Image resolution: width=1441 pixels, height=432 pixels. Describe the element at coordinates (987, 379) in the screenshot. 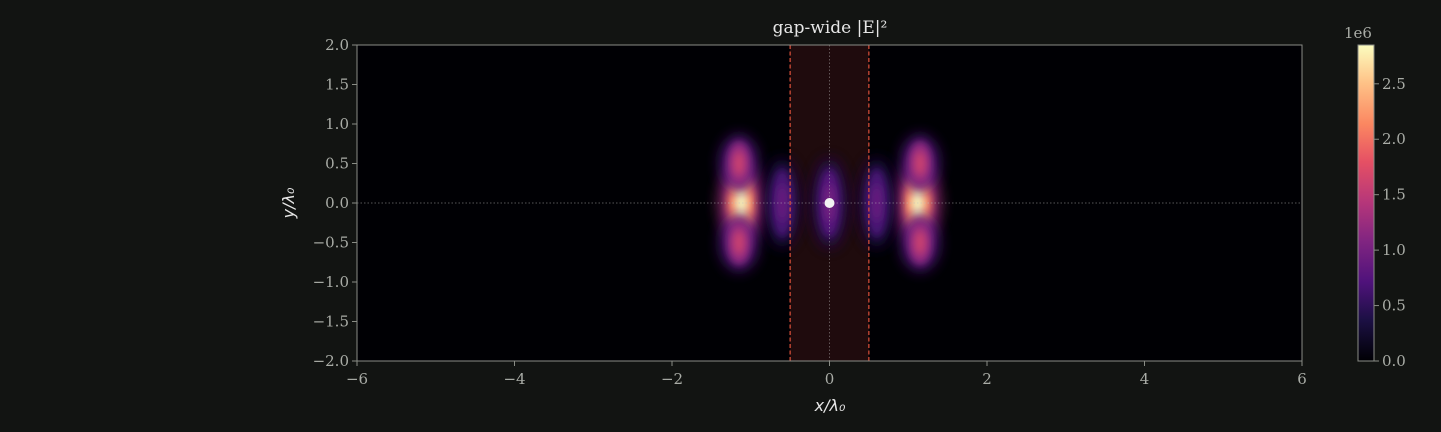

I see `x-tick-label: 2` at that location.